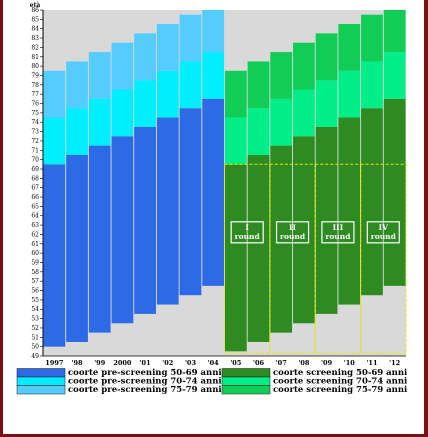 This screenshot has height=437, width=428. Describe the element at coordinates (35, 272) in the screenshot. I see `y-tick-label: 58` at that location.